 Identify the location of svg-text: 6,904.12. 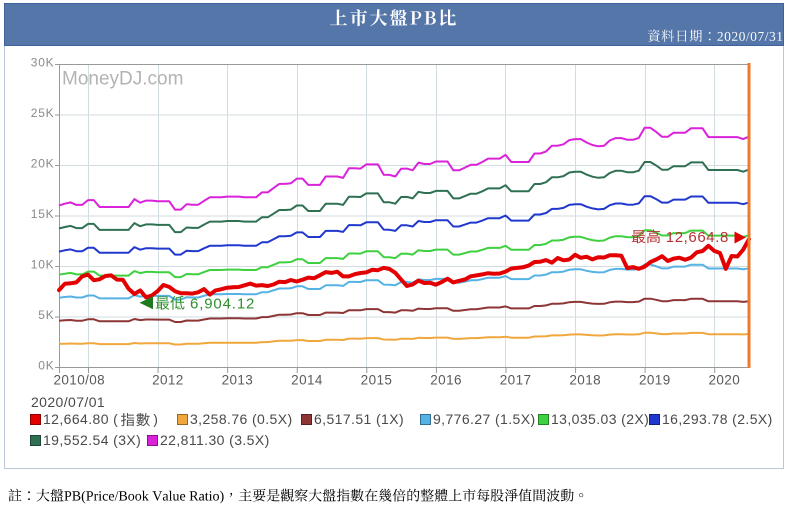
(220, 304).